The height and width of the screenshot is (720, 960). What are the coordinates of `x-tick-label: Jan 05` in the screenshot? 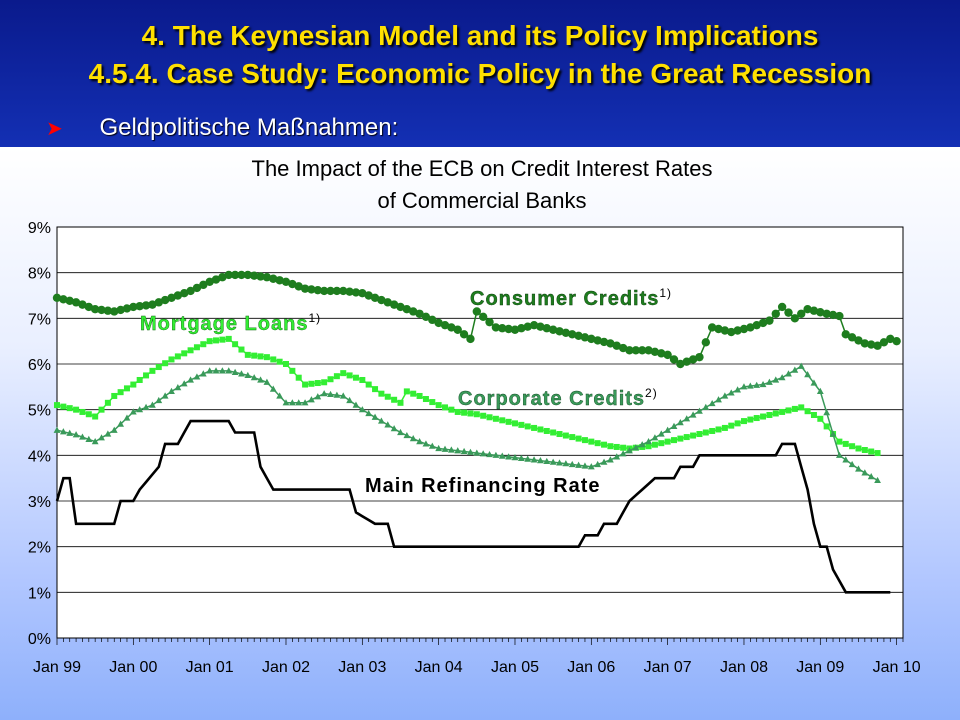 It's located at (515, 667).